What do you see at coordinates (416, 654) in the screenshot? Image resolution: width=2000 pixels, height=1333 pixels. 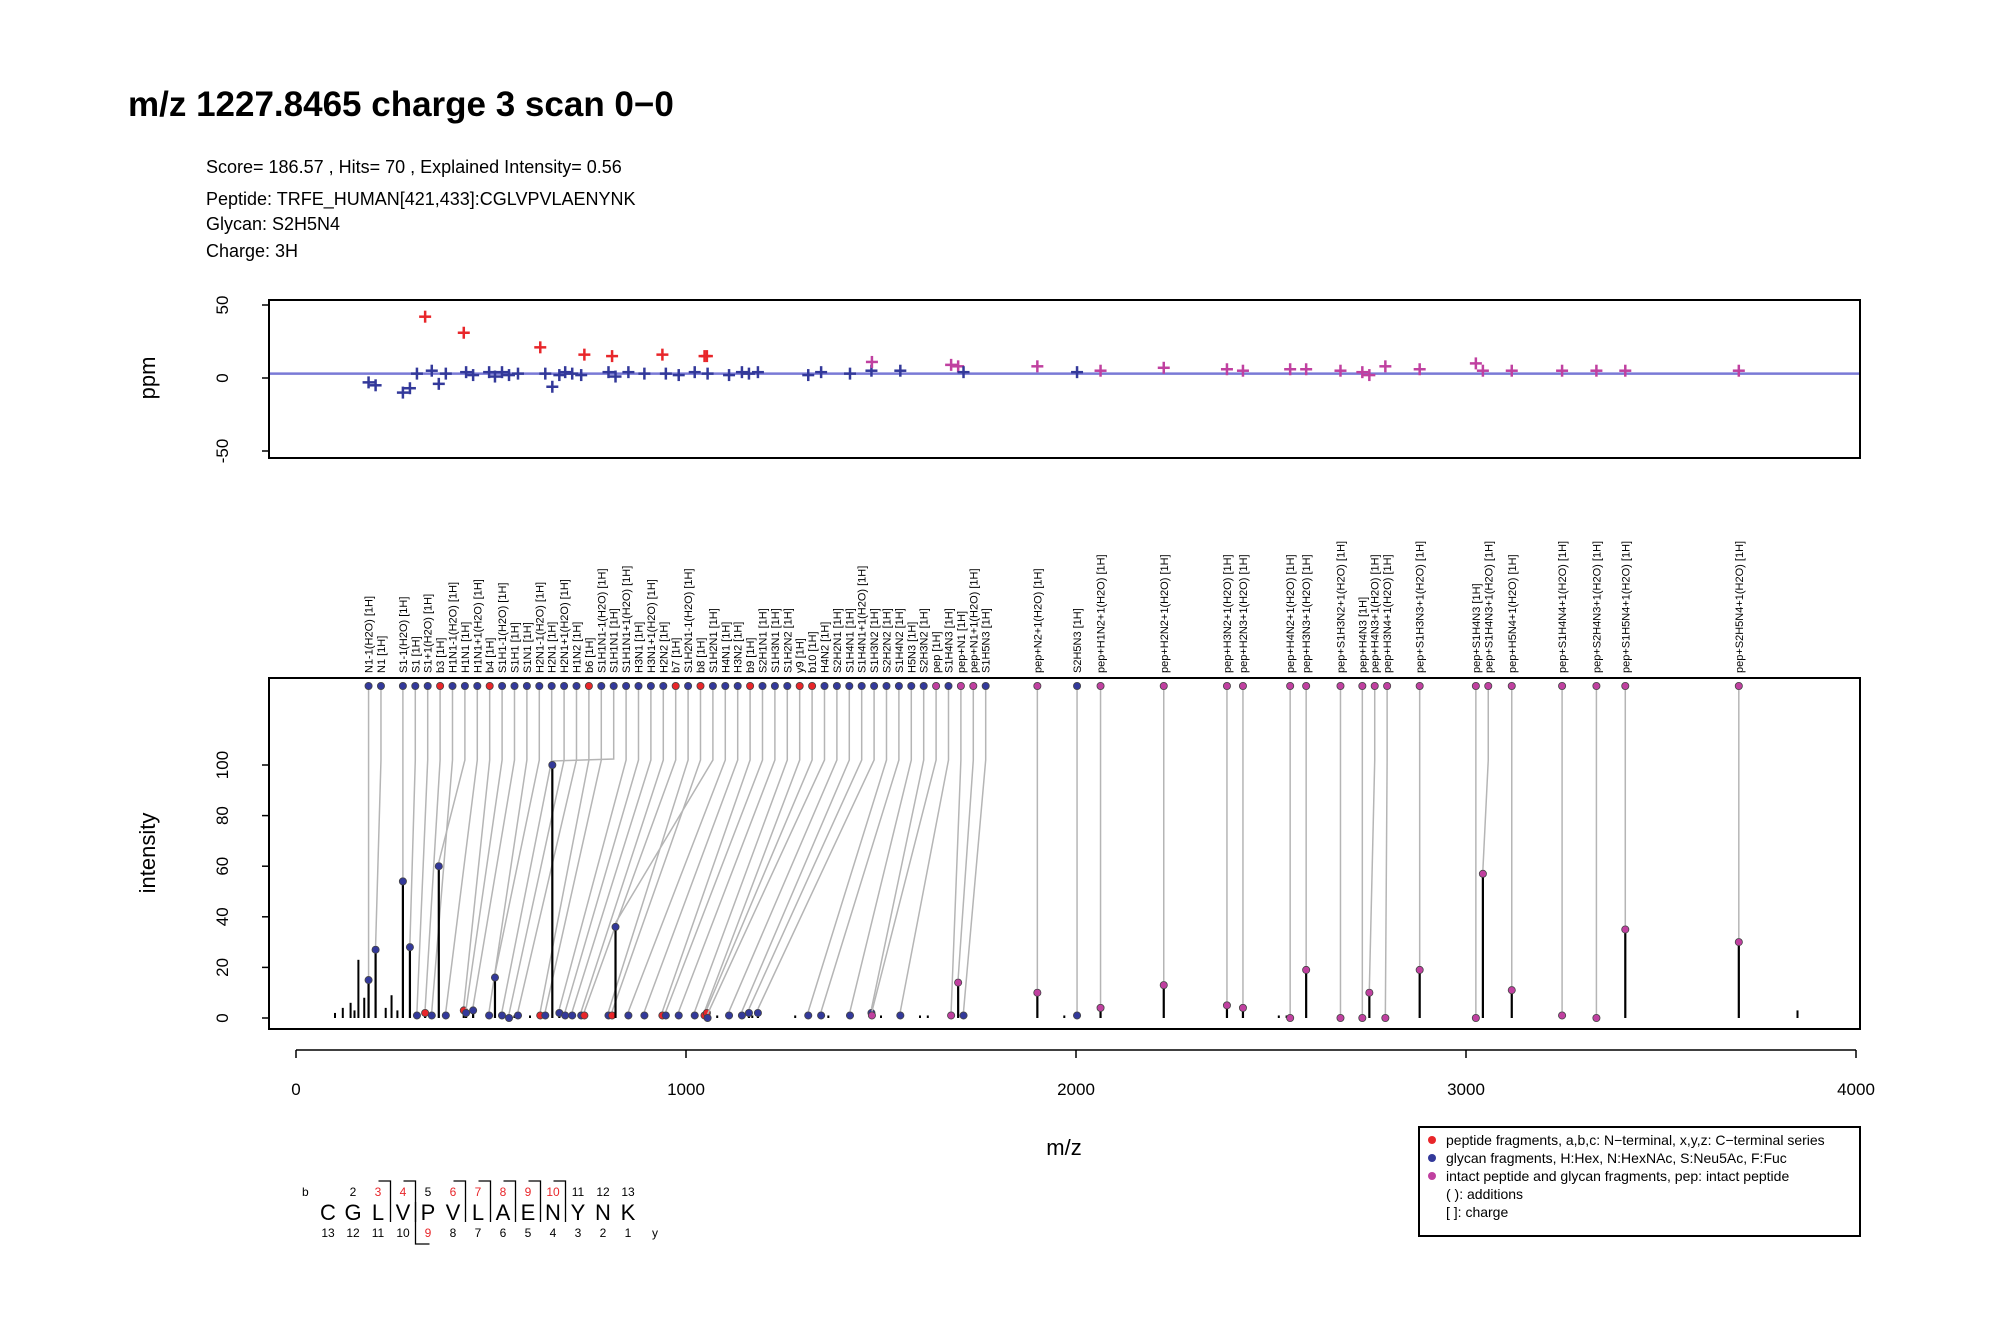 I see `fragment-label: S1 [1H]` at bounding box center [416, 654].